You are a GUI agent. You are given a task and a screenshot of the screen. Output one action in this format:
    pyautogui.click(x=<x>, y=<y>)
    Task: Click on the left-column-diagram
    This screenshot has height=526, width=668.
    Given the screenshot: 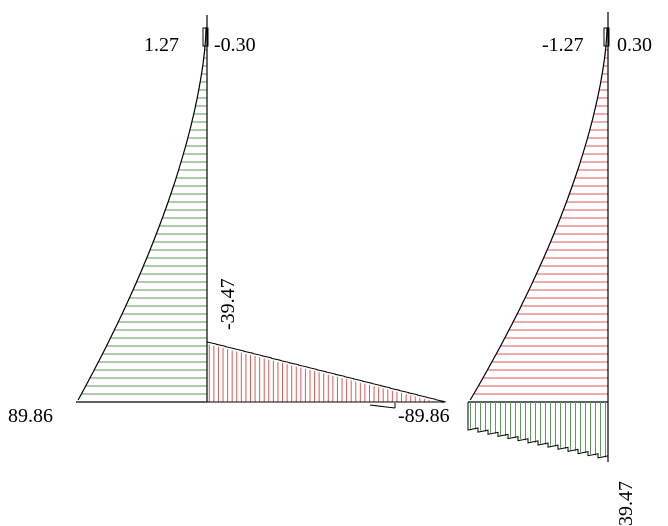 What is the action you would take?
    pyautogui.click(x=142, y=209)
    